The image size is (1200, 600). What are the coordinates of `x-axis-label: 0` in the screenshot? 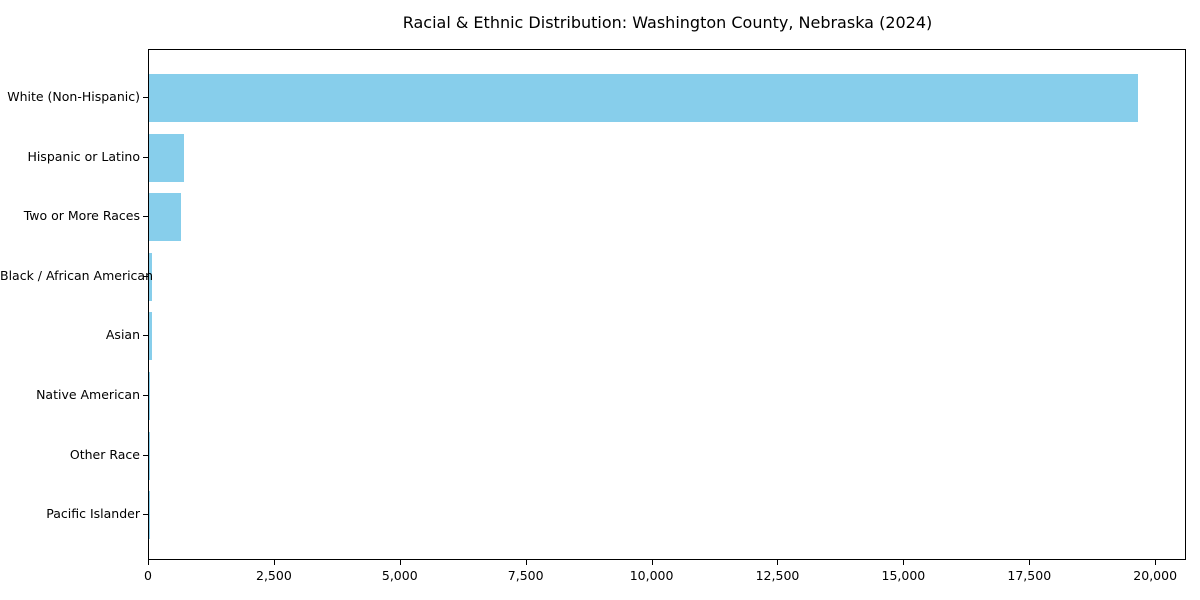 It's located at (148, 575).